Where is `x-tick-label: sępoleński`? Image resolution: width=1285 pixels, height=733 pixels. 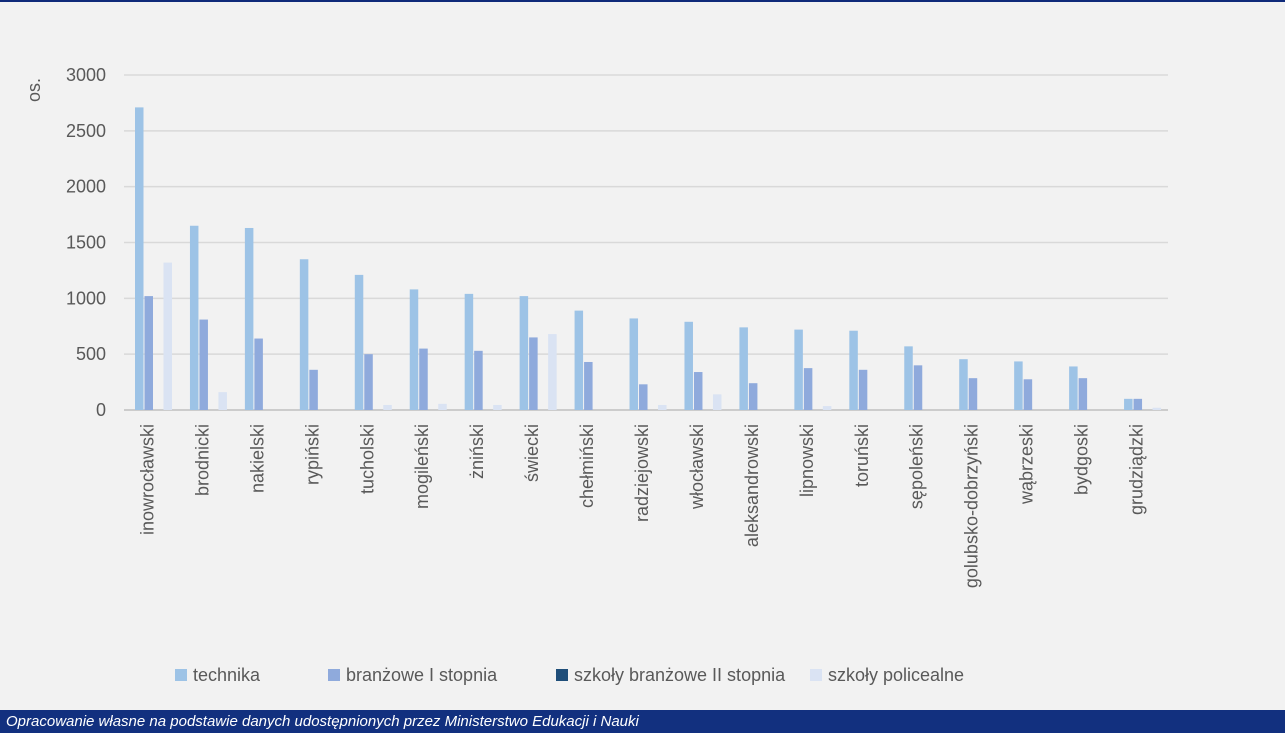
x-tick-label: sępoleński is located at coordinates (917, 466).